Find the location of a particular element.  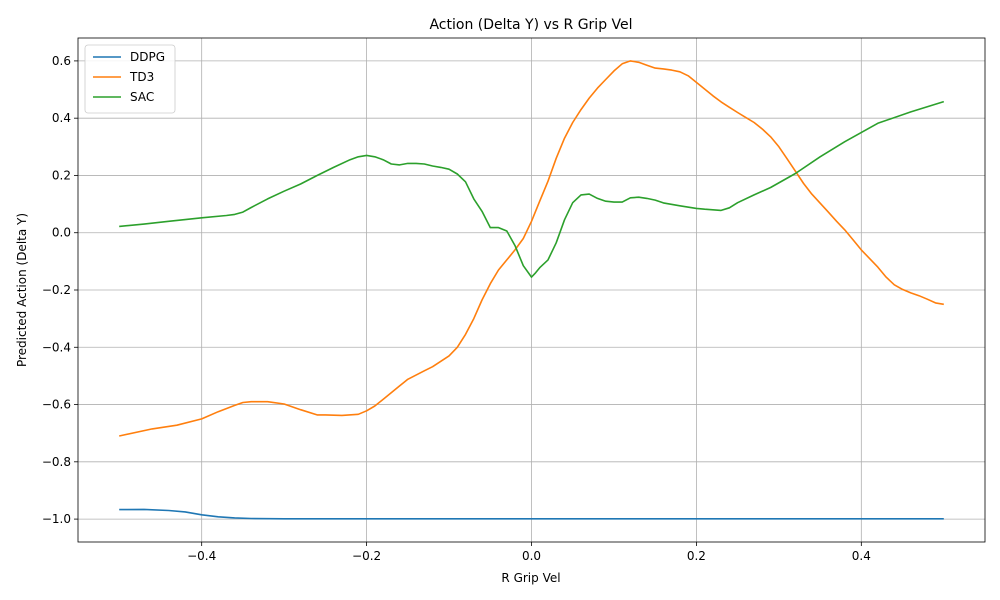

legend-label-td3: TD3 is located at coordinates (141, 77).